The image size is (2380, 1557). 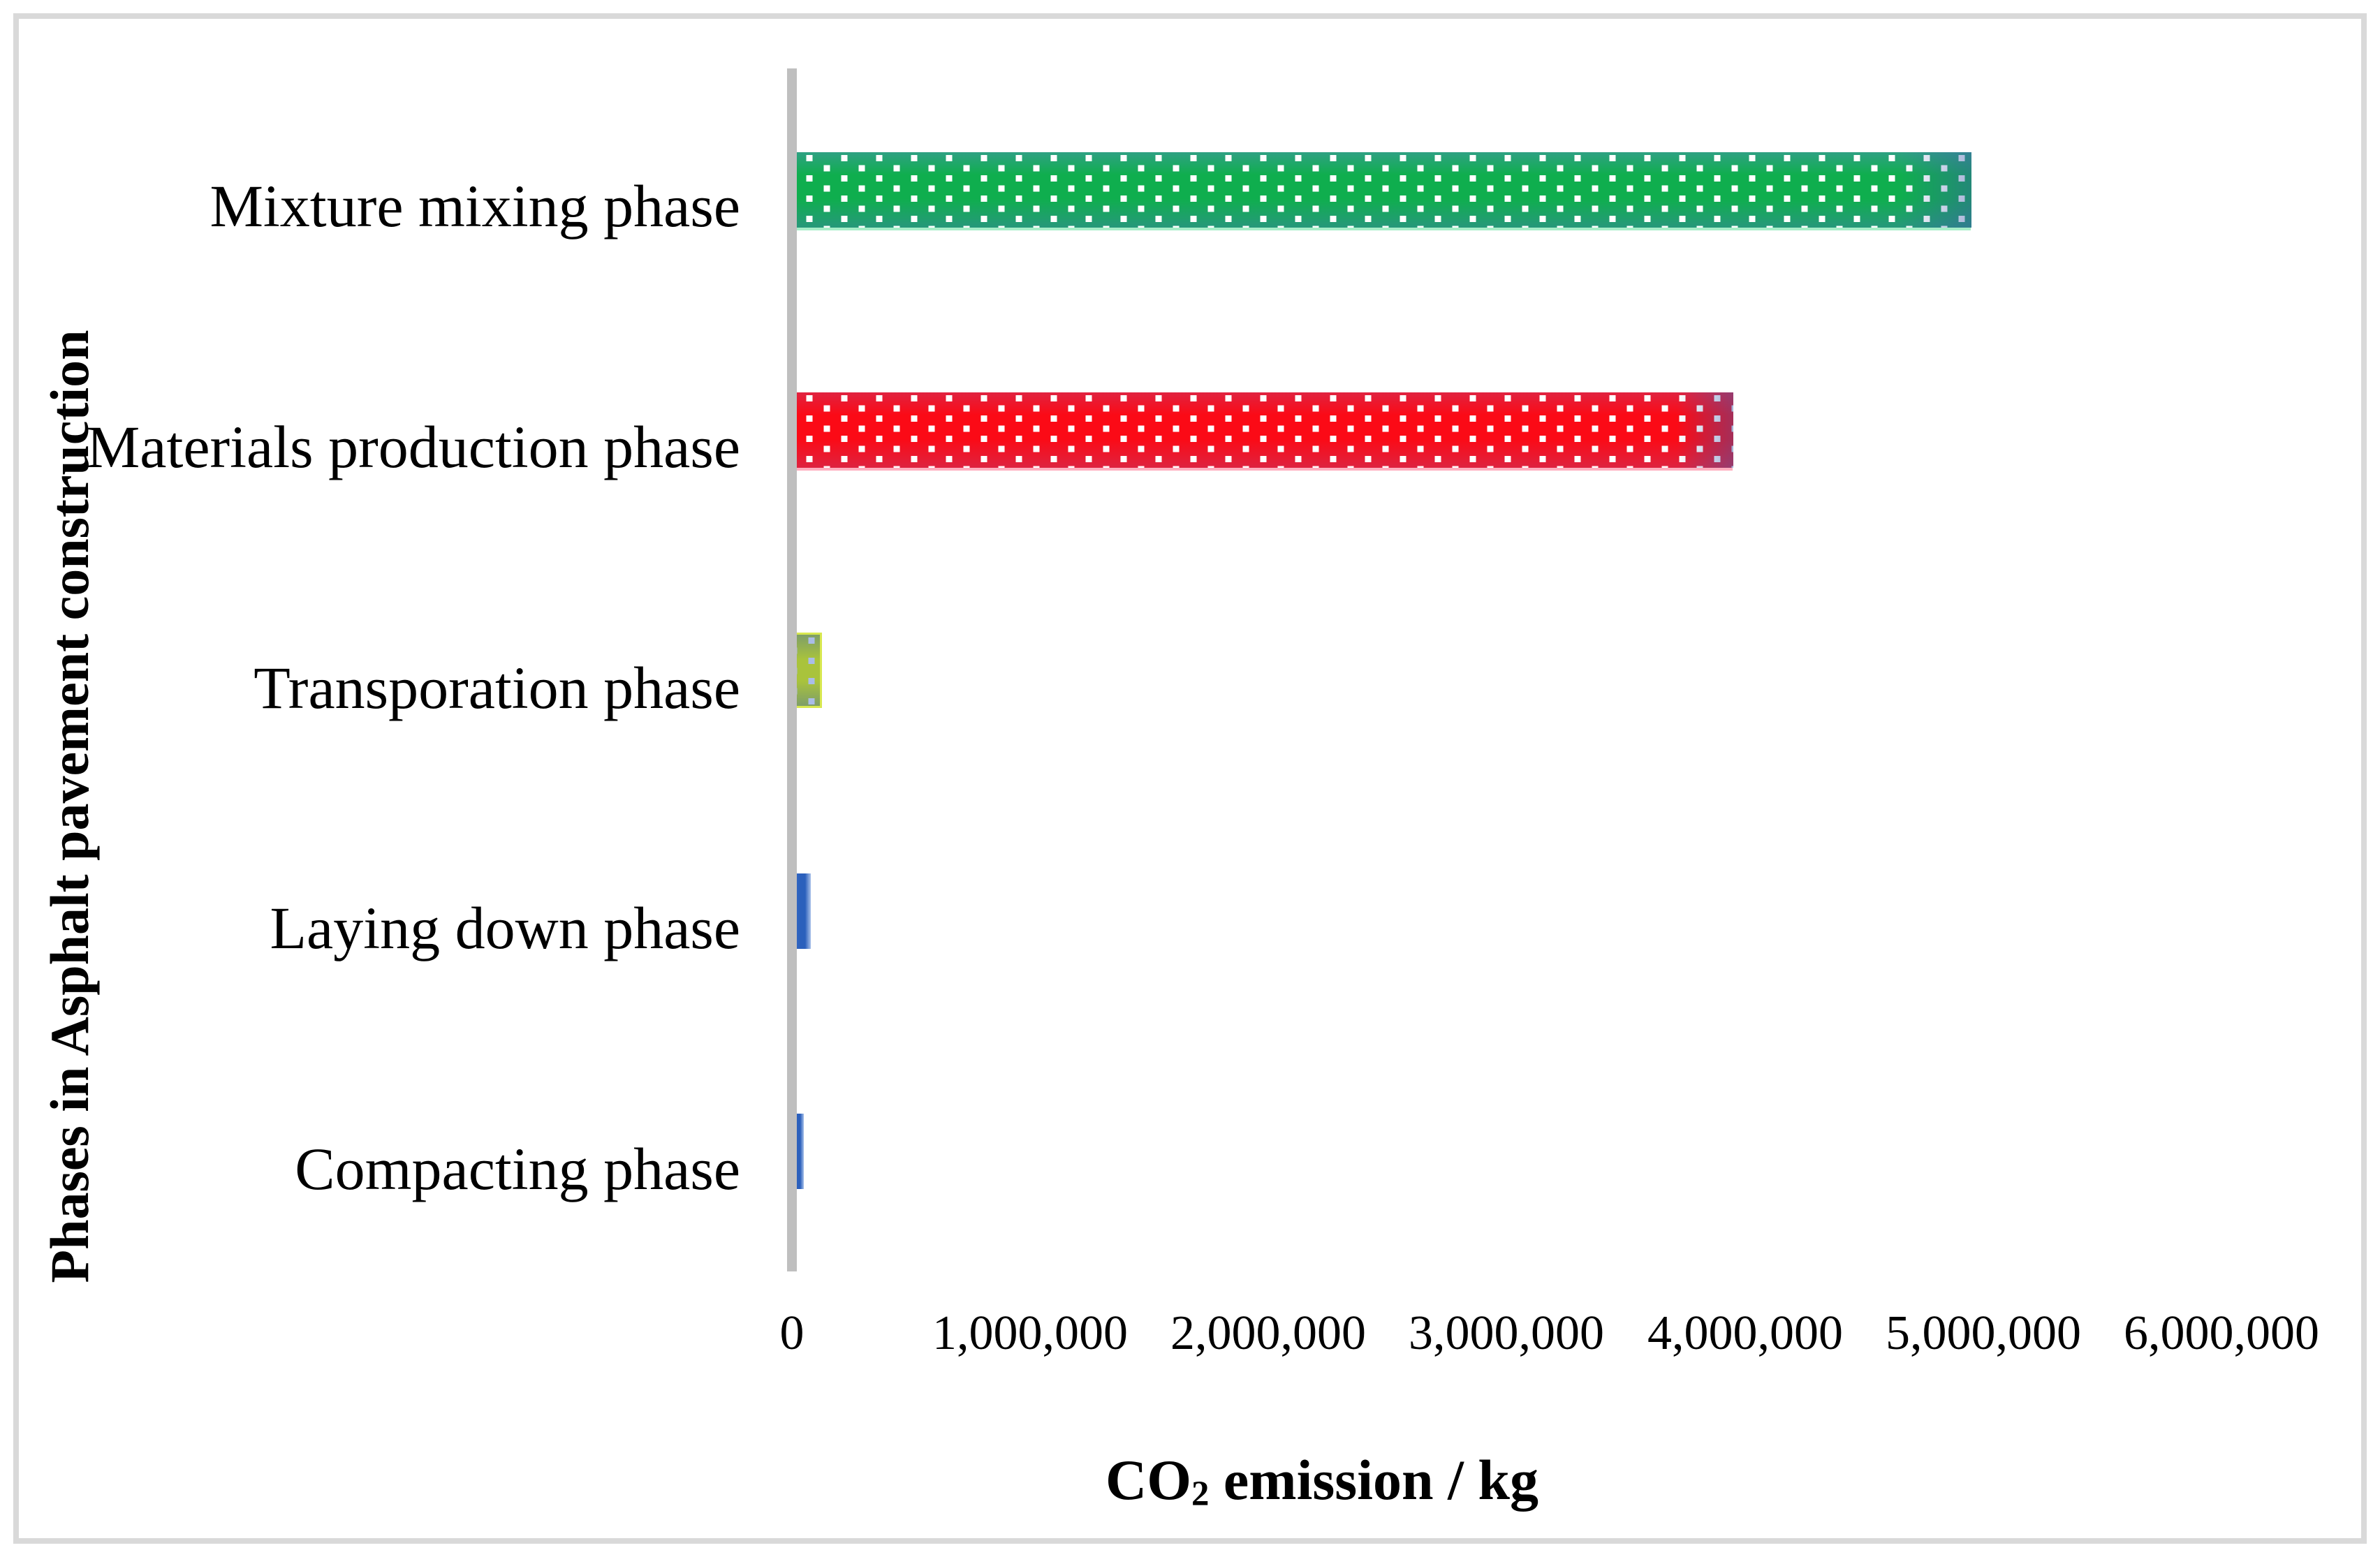 I want to click on x-tick-4000000: 4,000,000, so click(x=1745, y=1333).